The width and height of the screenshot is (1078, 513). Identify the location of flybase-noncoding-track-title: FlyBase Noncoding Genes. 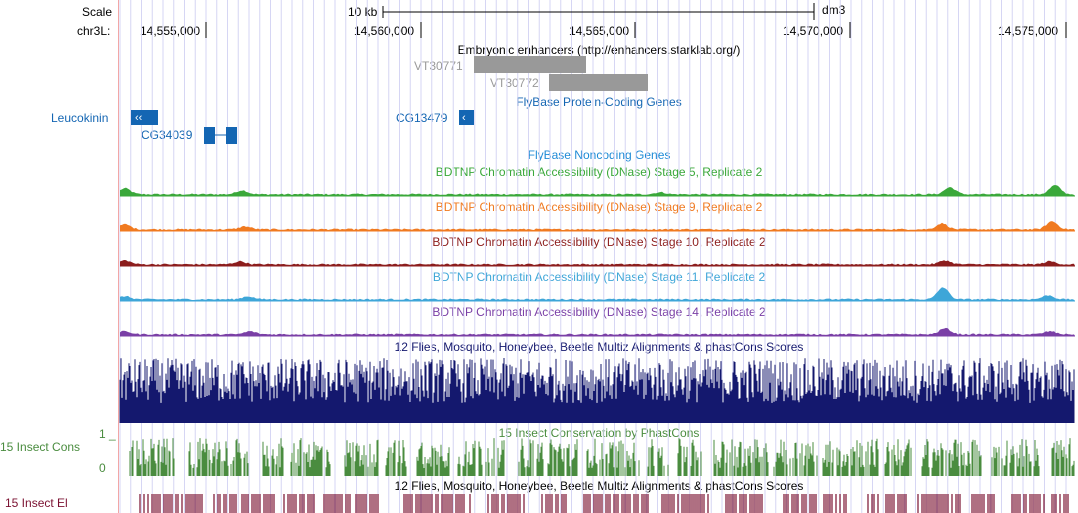
(599, 155).